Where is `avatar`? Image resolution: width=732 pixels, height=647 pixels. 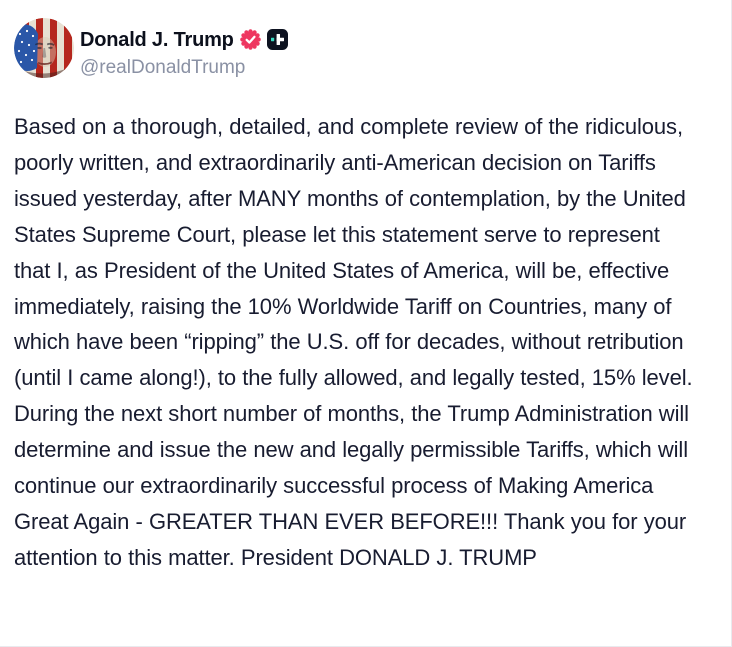
avatar is located at coordinates (44, 48).